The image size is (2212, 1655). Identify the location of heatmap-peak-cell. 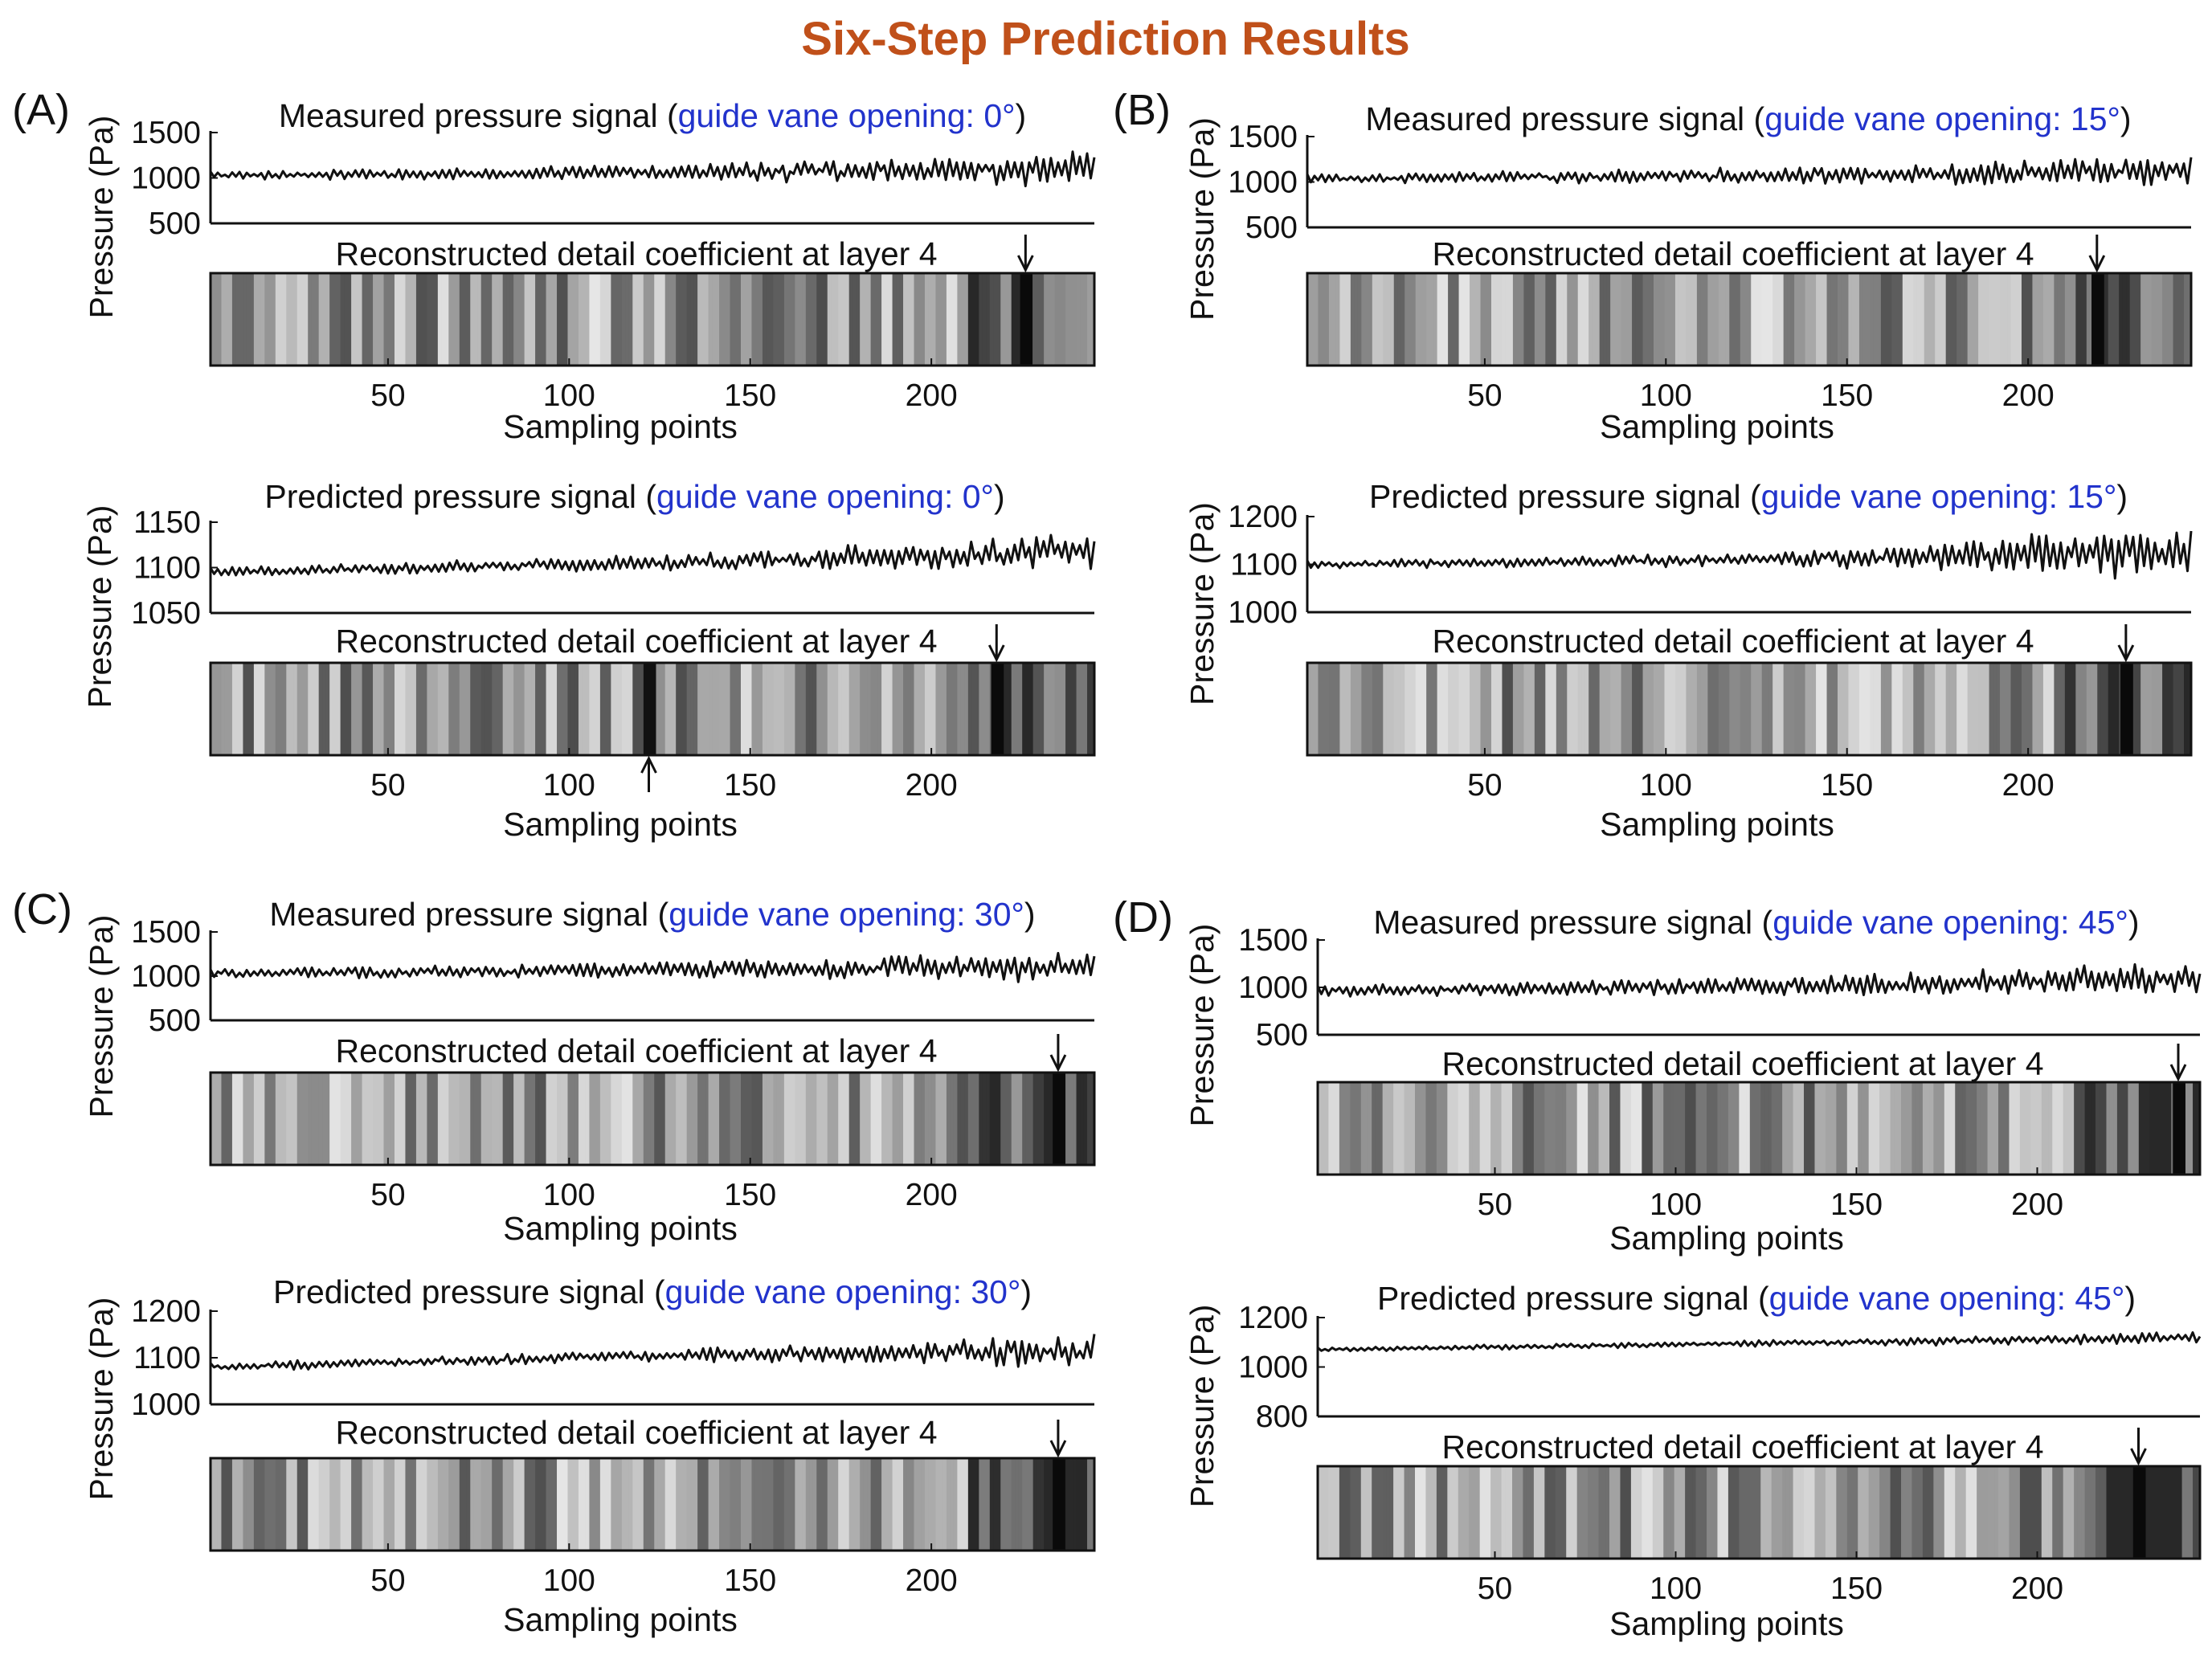
(650, 709).